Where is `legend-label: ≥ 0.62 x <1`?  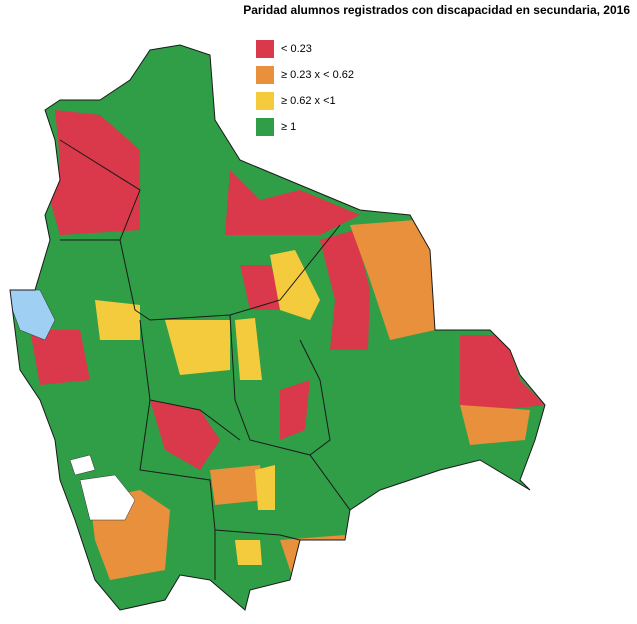 legend-label: ≥ 0.62 x <1 is located at coordinates (308, 101).